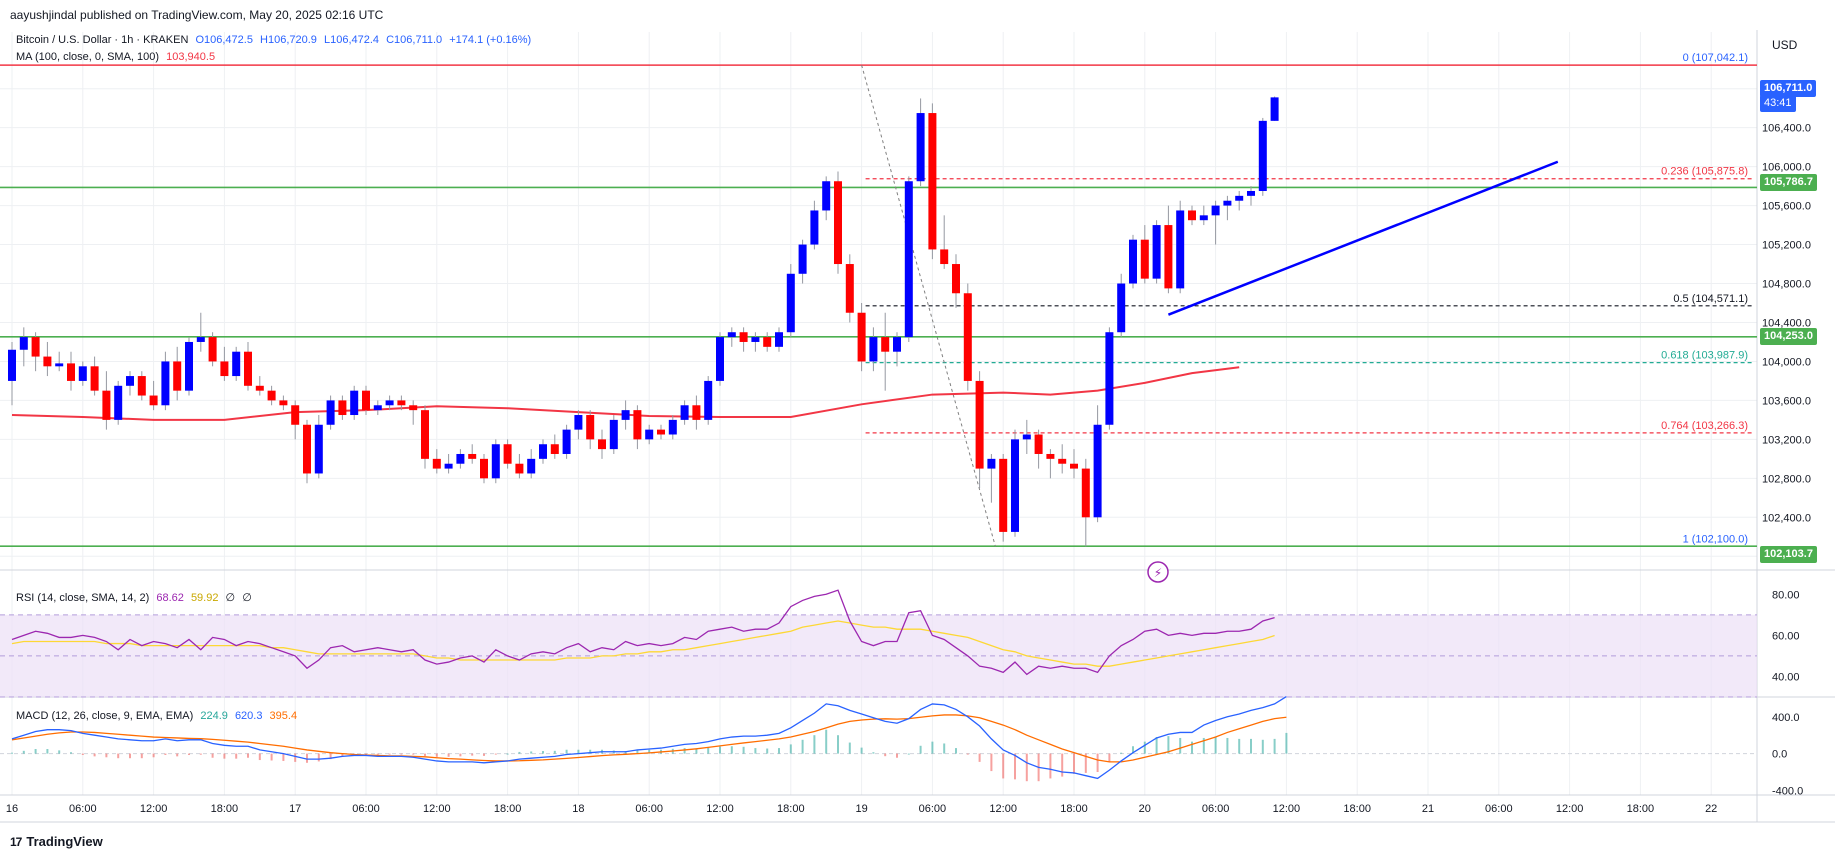  What do you see at coordinates (1786, 718) in the screenshot?
I see `macd-axis-tick: 400.0` at bounding box center [1786, 718].